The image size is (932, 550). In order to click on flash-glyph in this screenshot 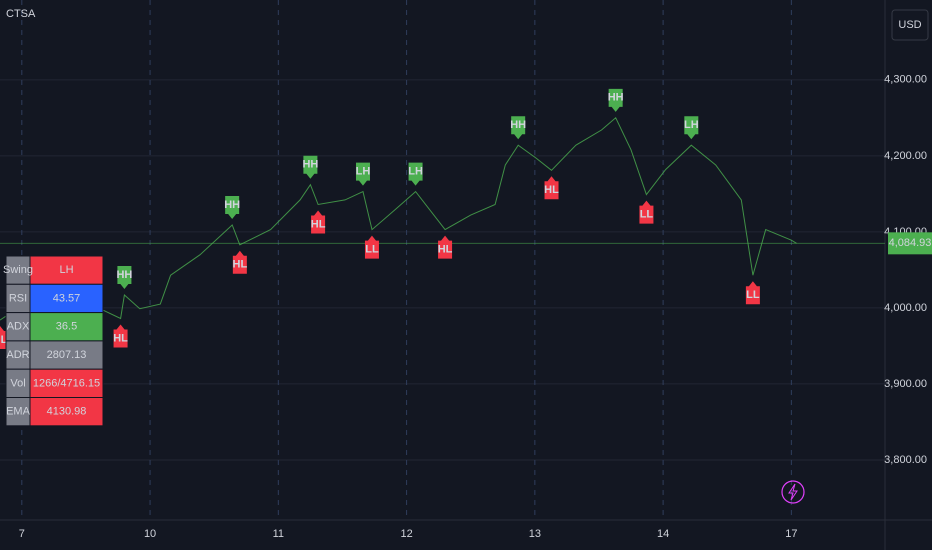, I will do `click(793, 492)`.